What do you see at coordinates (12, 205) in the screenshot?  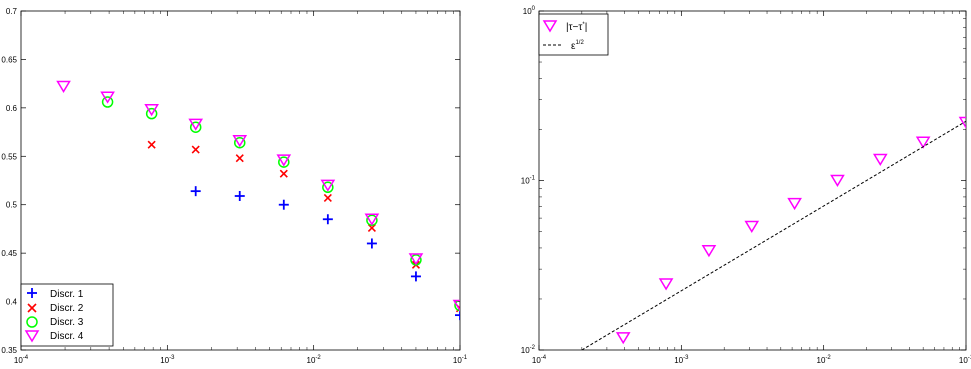 I see `y-tick-label: 0.5` at bounding box center [12, 205].